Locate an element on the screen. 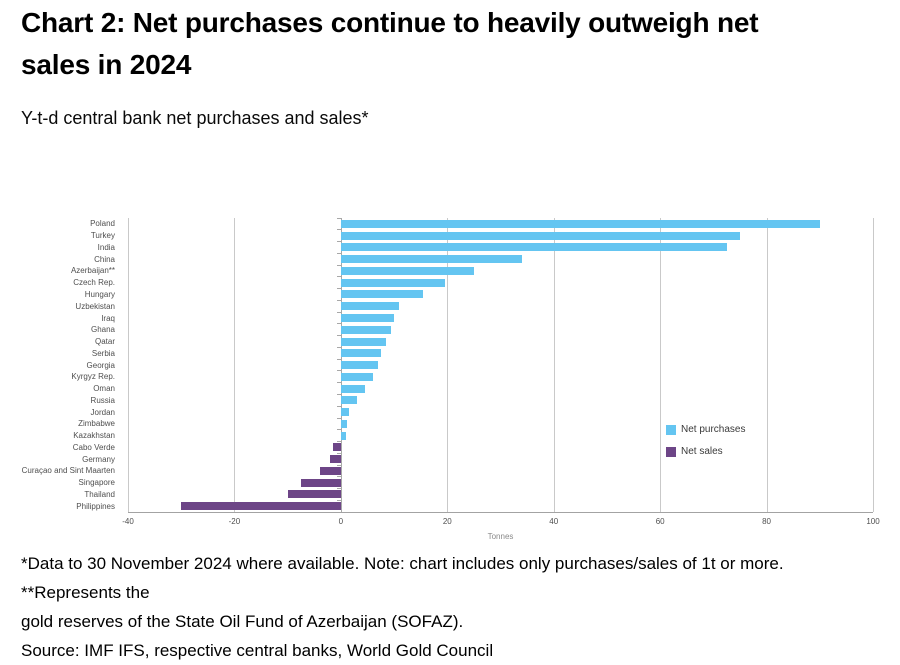 This screenshot has width=900, height=665. chart-title-line-2: sales in 2024 is located at coordinates (106, 64).